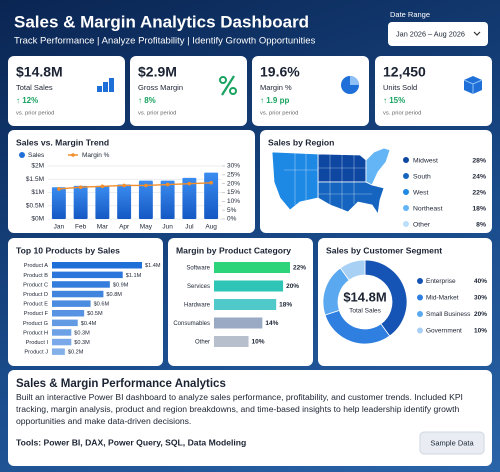 Image resolution: width=500 pixels, height=472 pixels. Describe the element at coordinates (36, 266) in the screenshot. I see `category-label: Product A` at that location.